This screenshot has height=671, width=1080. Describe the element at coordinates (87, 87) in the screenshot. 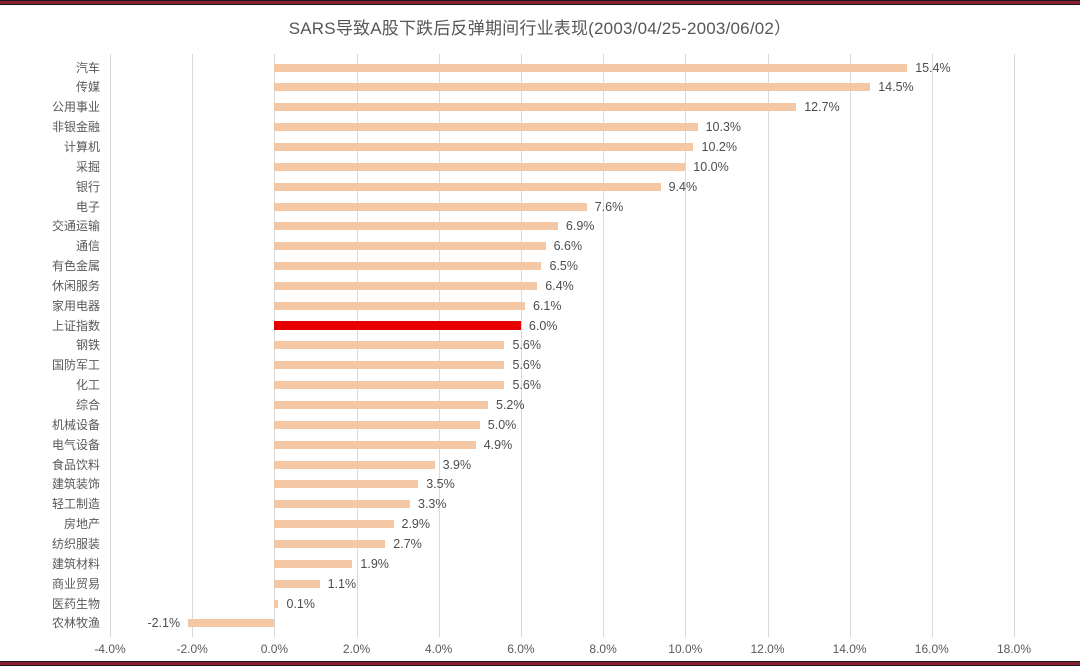

I see `category-label: 传媒` at that location.